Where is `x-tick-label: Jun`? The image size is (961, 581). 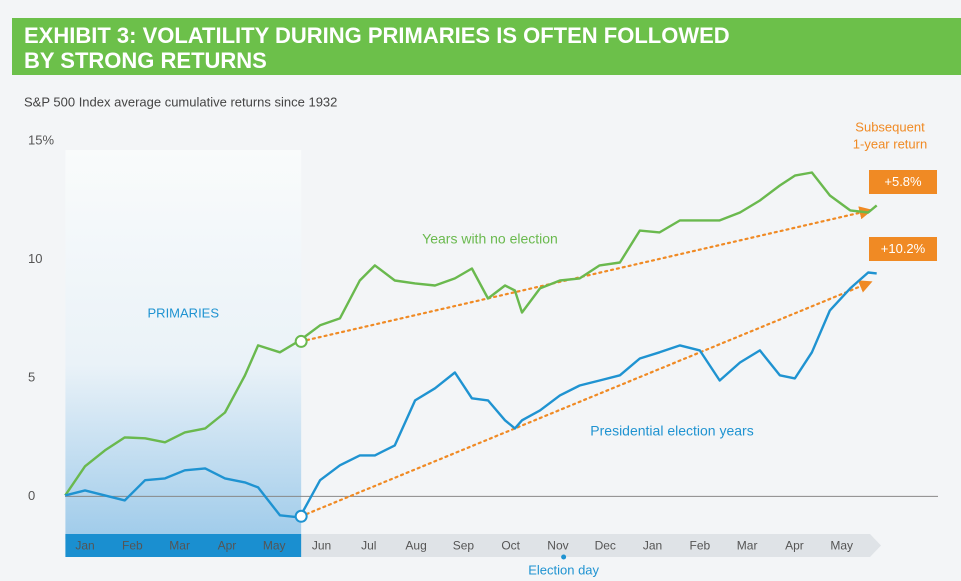
x-tick-label: Jun is located at coordinates (321, 546).